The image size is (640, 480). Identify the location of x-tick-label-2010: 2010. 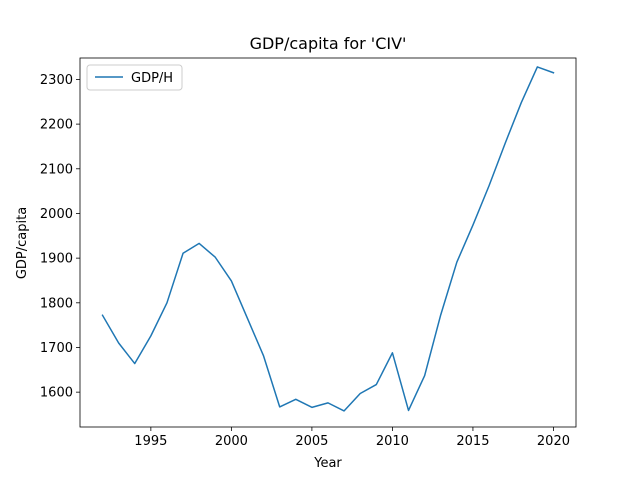
(392, 441).